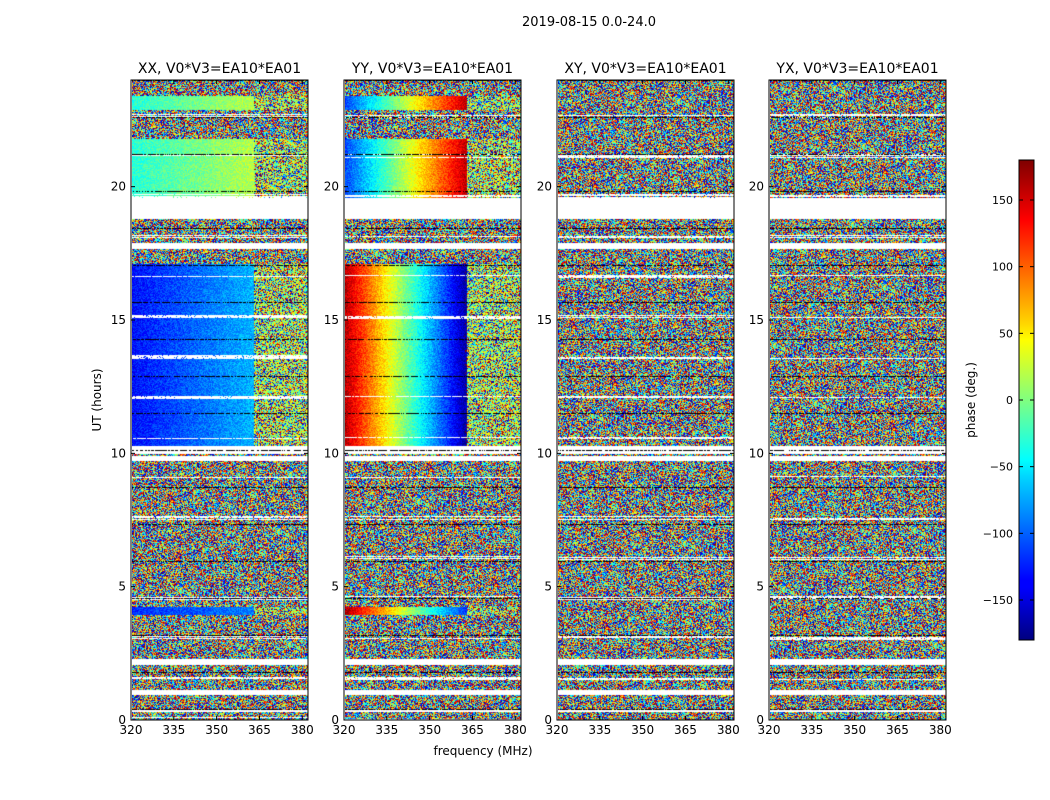  I want to click on phase-heatmap-yy, so click(433, 400).